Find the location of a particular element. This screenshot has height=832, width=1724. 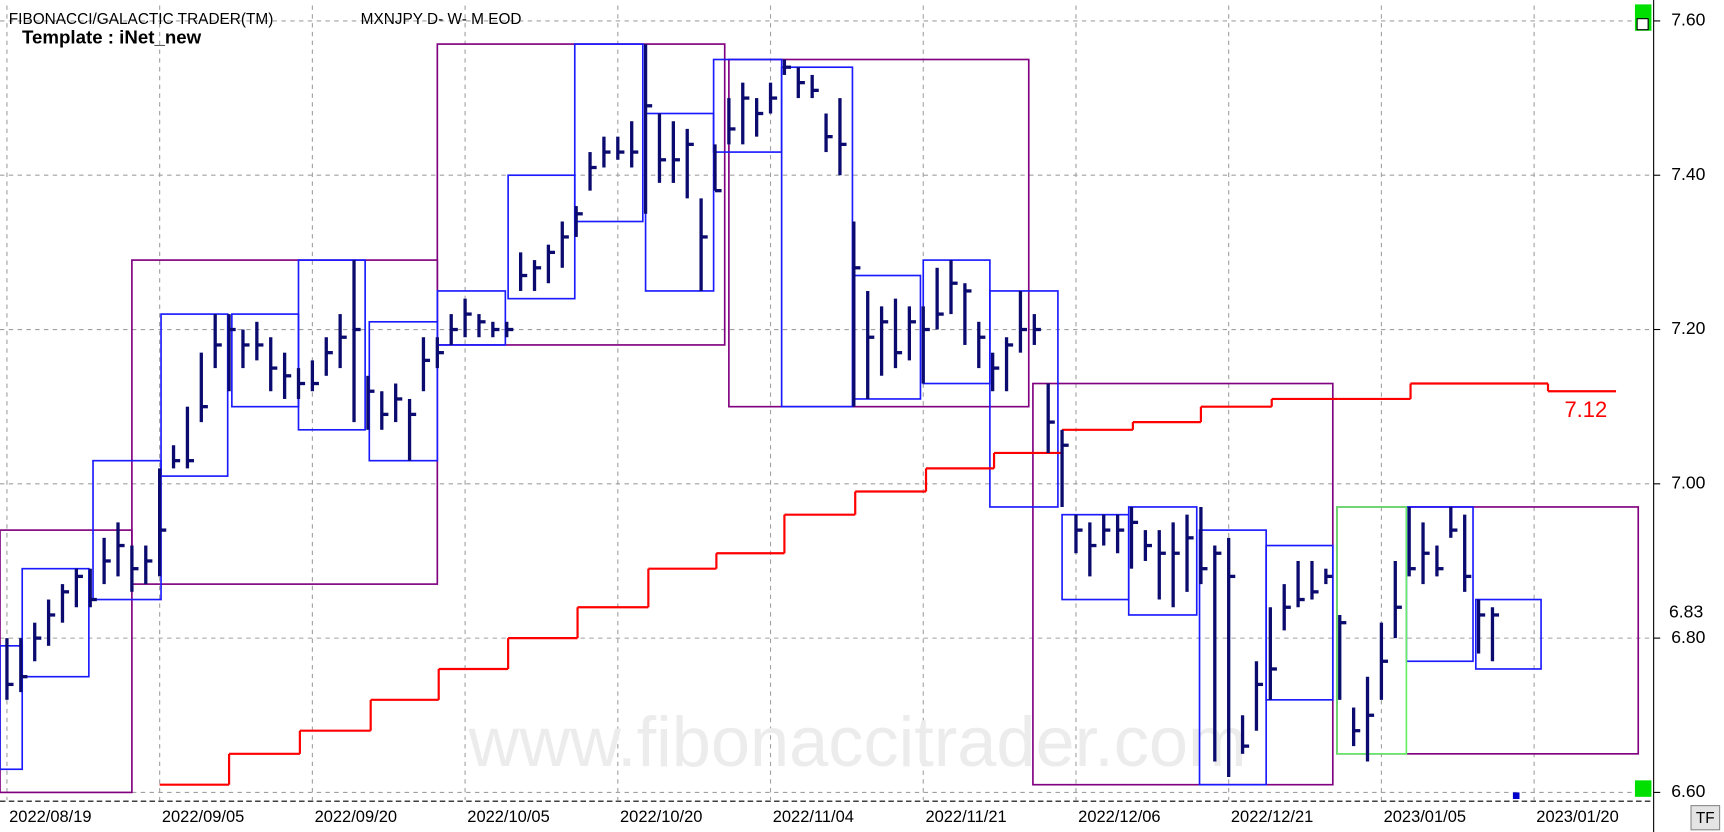

x-tick-label: 2022/12/21 is located at coordinates (1272, 817).